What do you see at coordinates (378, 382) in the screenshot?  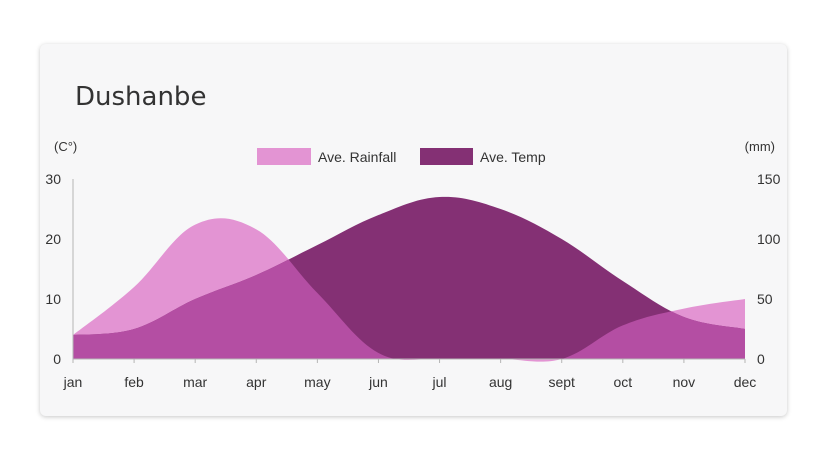 I see `x-tick-label: jun` at bounding box center [378, 382].